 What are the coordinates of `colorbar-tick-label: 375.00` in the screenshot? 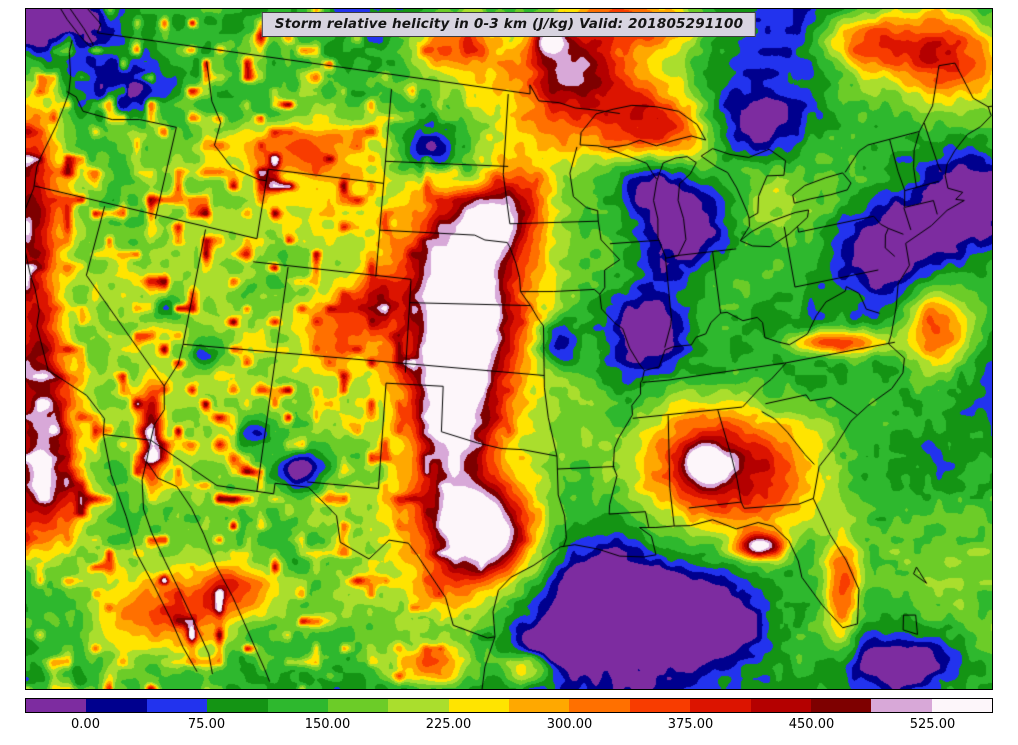 It's located at (690, 724).